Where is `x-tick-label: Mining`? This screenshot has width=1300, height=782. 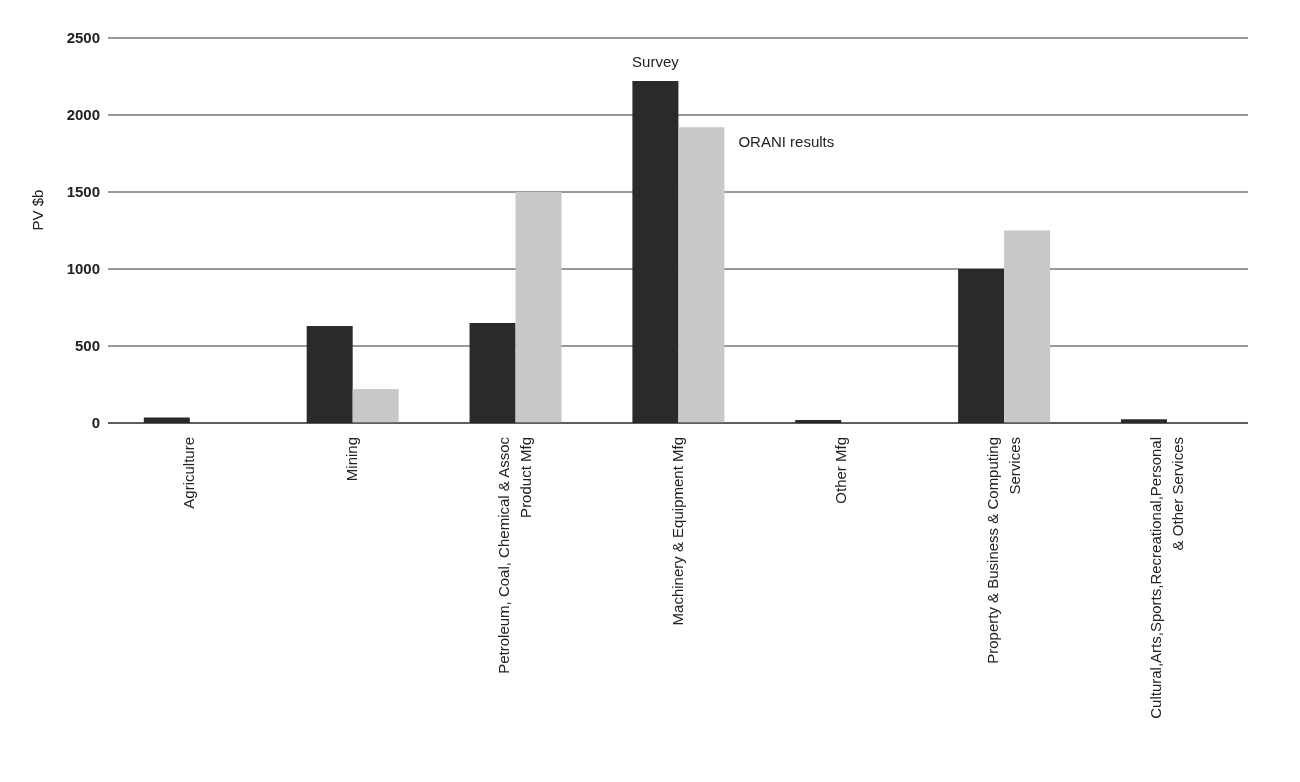 x-tick-label: Mining is located at coordinates (352, 459).